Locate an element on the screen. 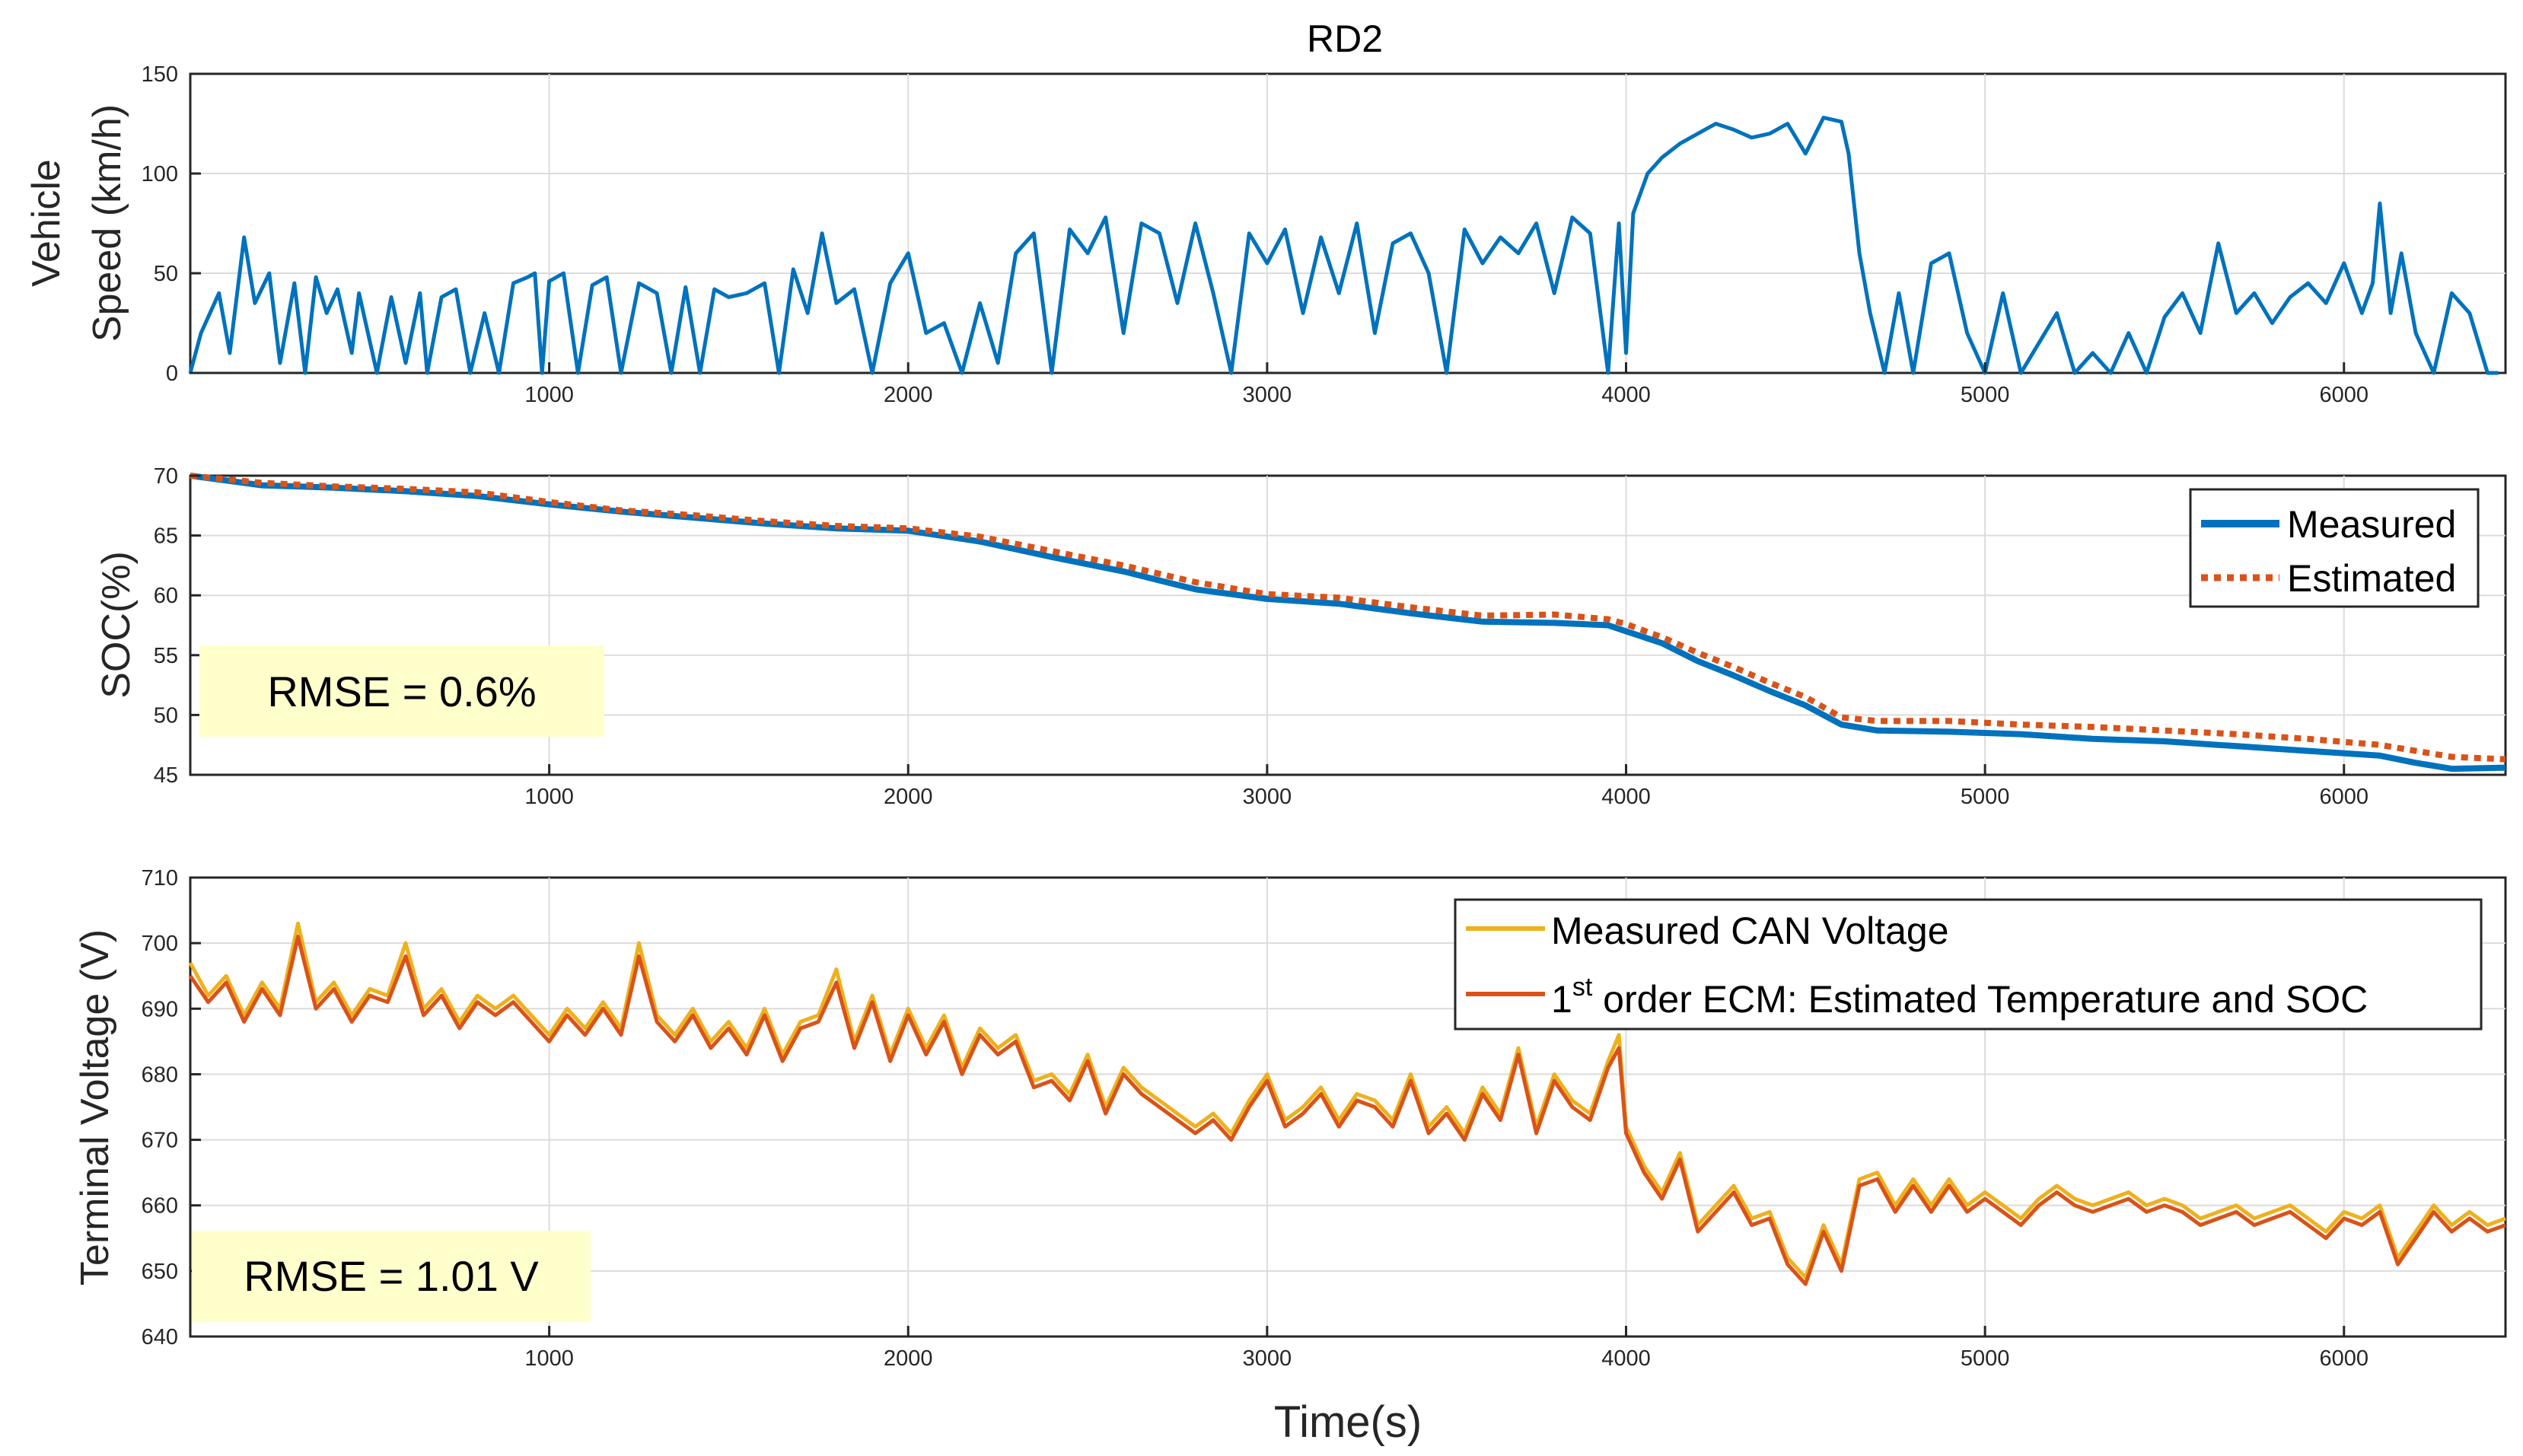 The width and height of the screenshot is (2523, 1456). soc-xtick-label: 4000 is located at coordinates (1626, 797).